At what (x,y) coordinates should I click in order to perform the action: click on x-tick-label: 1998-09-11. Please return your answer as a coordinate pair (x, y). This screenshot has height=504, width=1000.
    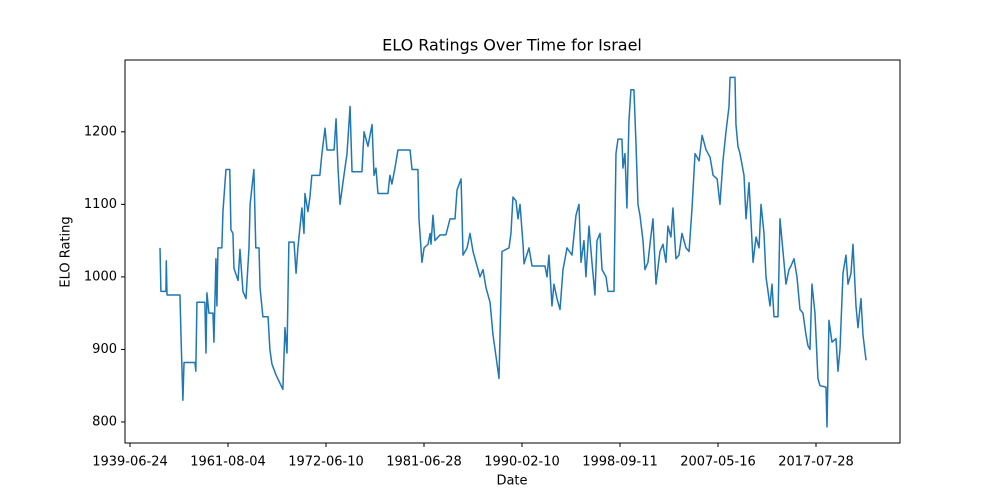
    Looking at the image, I should click on (620, 462).